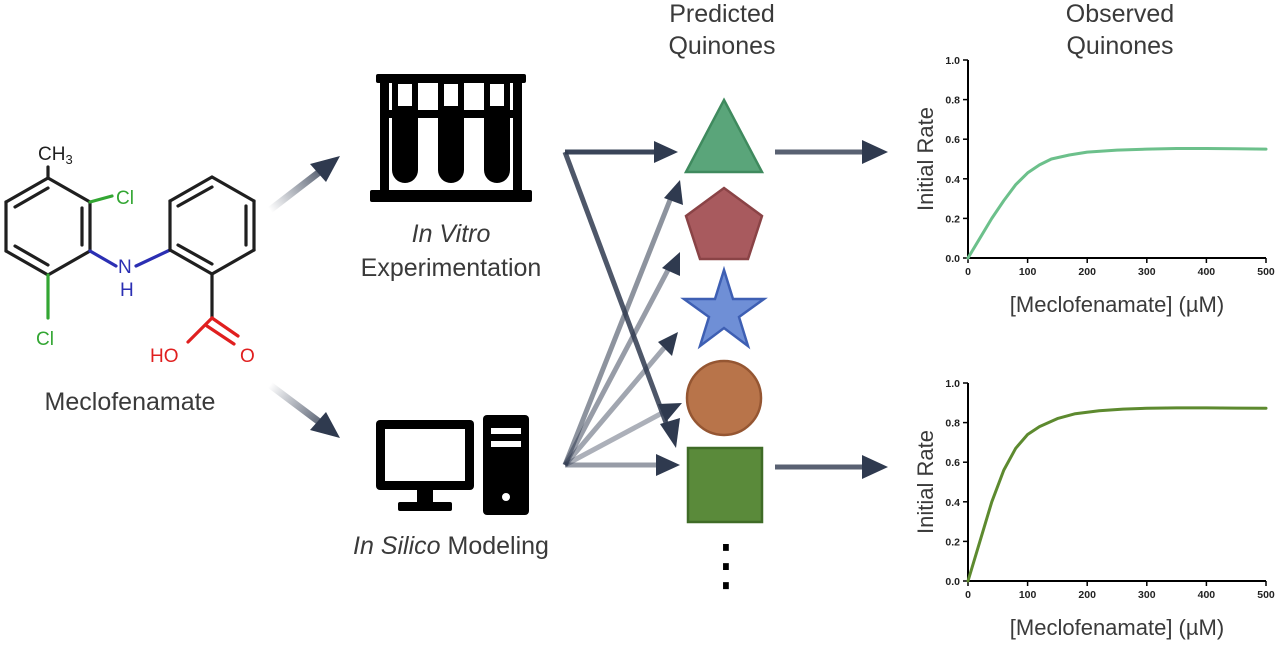  Describe the element at coordinates (1120, 14) in the screenshot. I see `observed-header-line1: Observed` at that location.